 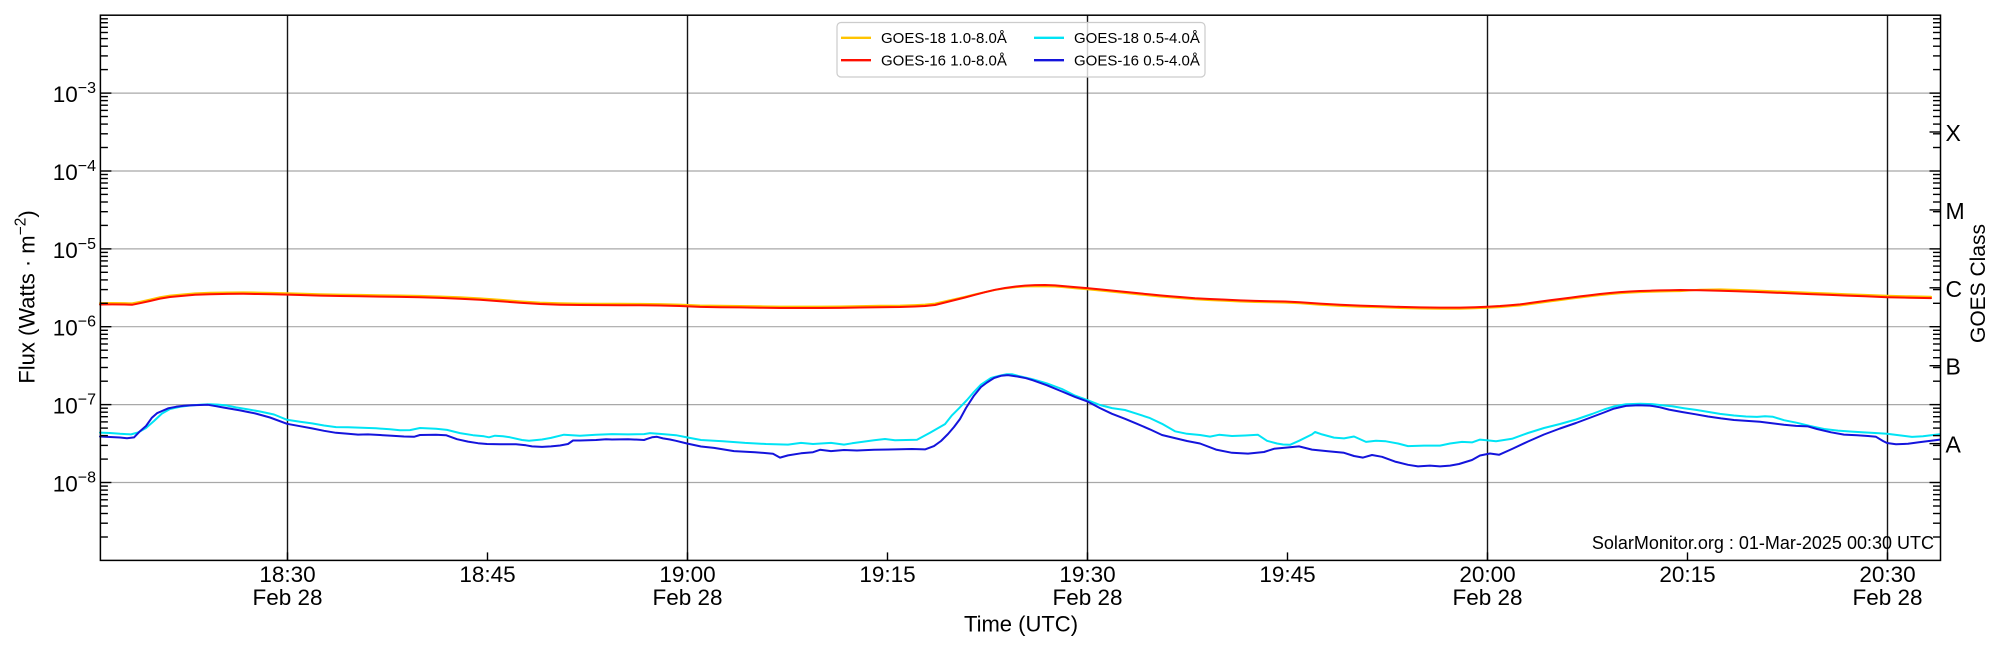 I want to click on svg-text: 19:45, so click(x=1287, y=574).